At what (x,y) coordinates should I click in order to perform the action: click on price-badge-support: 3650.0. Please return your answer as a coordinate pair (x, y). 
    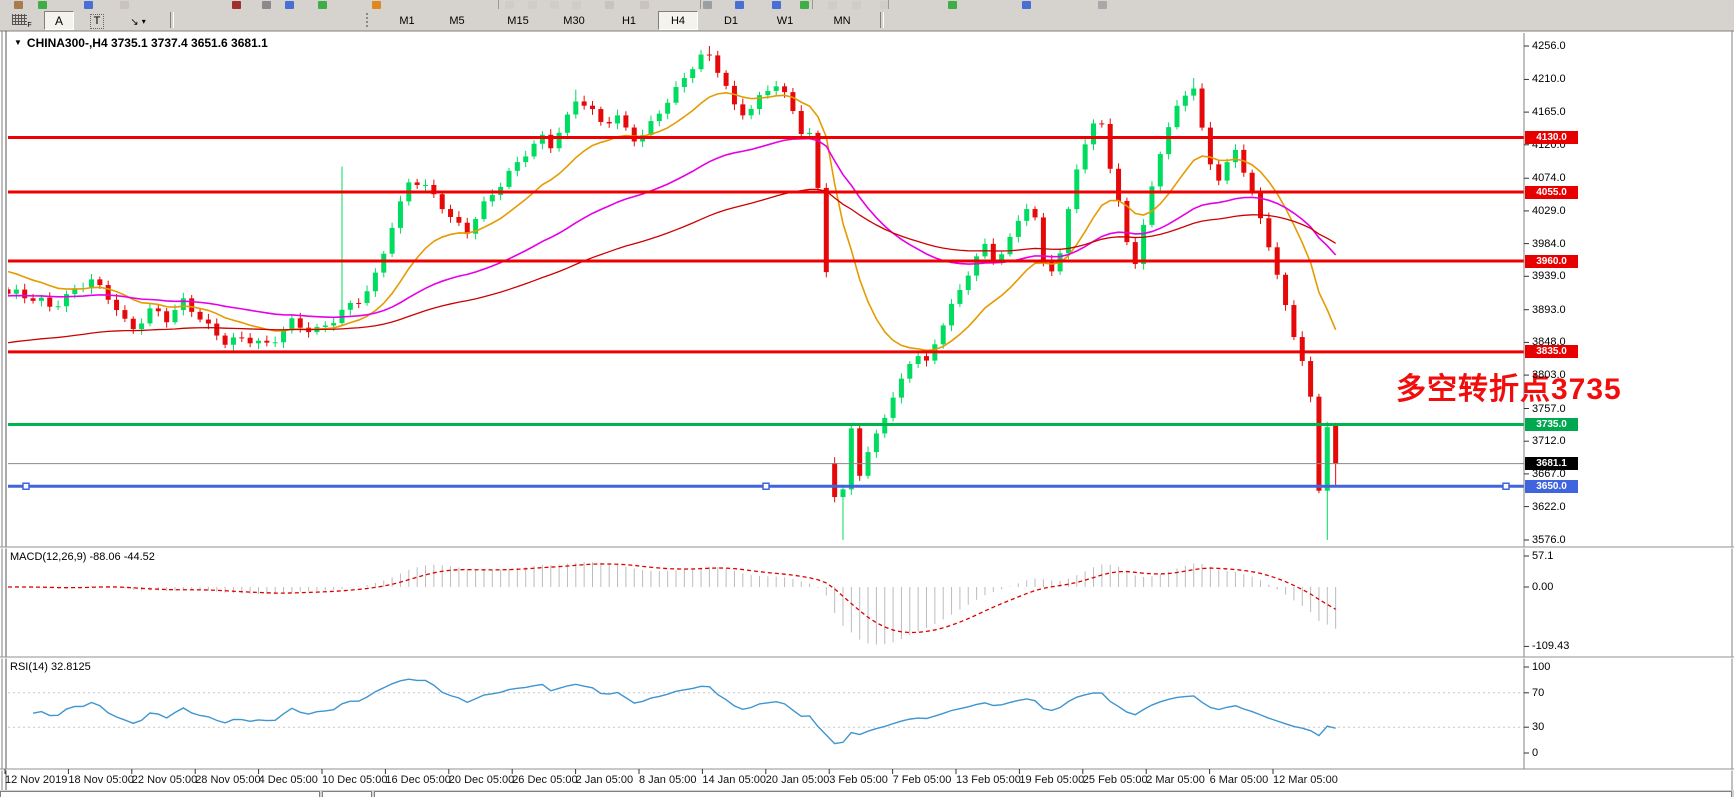
    Looking at the image, I should click on (1551, 486).